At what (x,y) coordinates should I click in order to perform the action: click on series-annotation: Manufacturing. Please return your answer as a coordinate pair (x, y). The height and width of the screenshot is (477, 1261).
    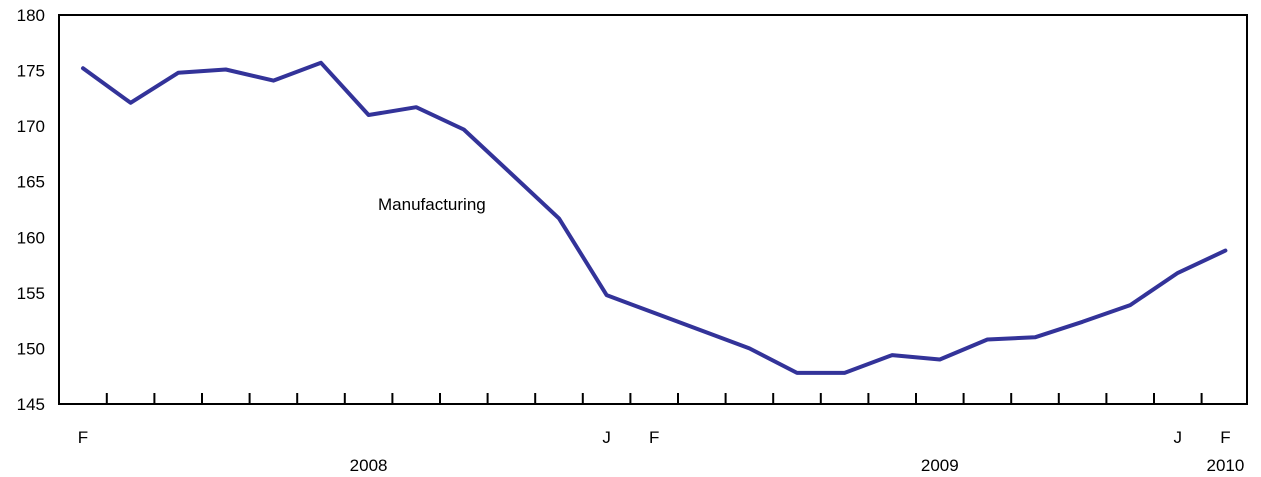
    Looking at the image, I should click on (432, 204).